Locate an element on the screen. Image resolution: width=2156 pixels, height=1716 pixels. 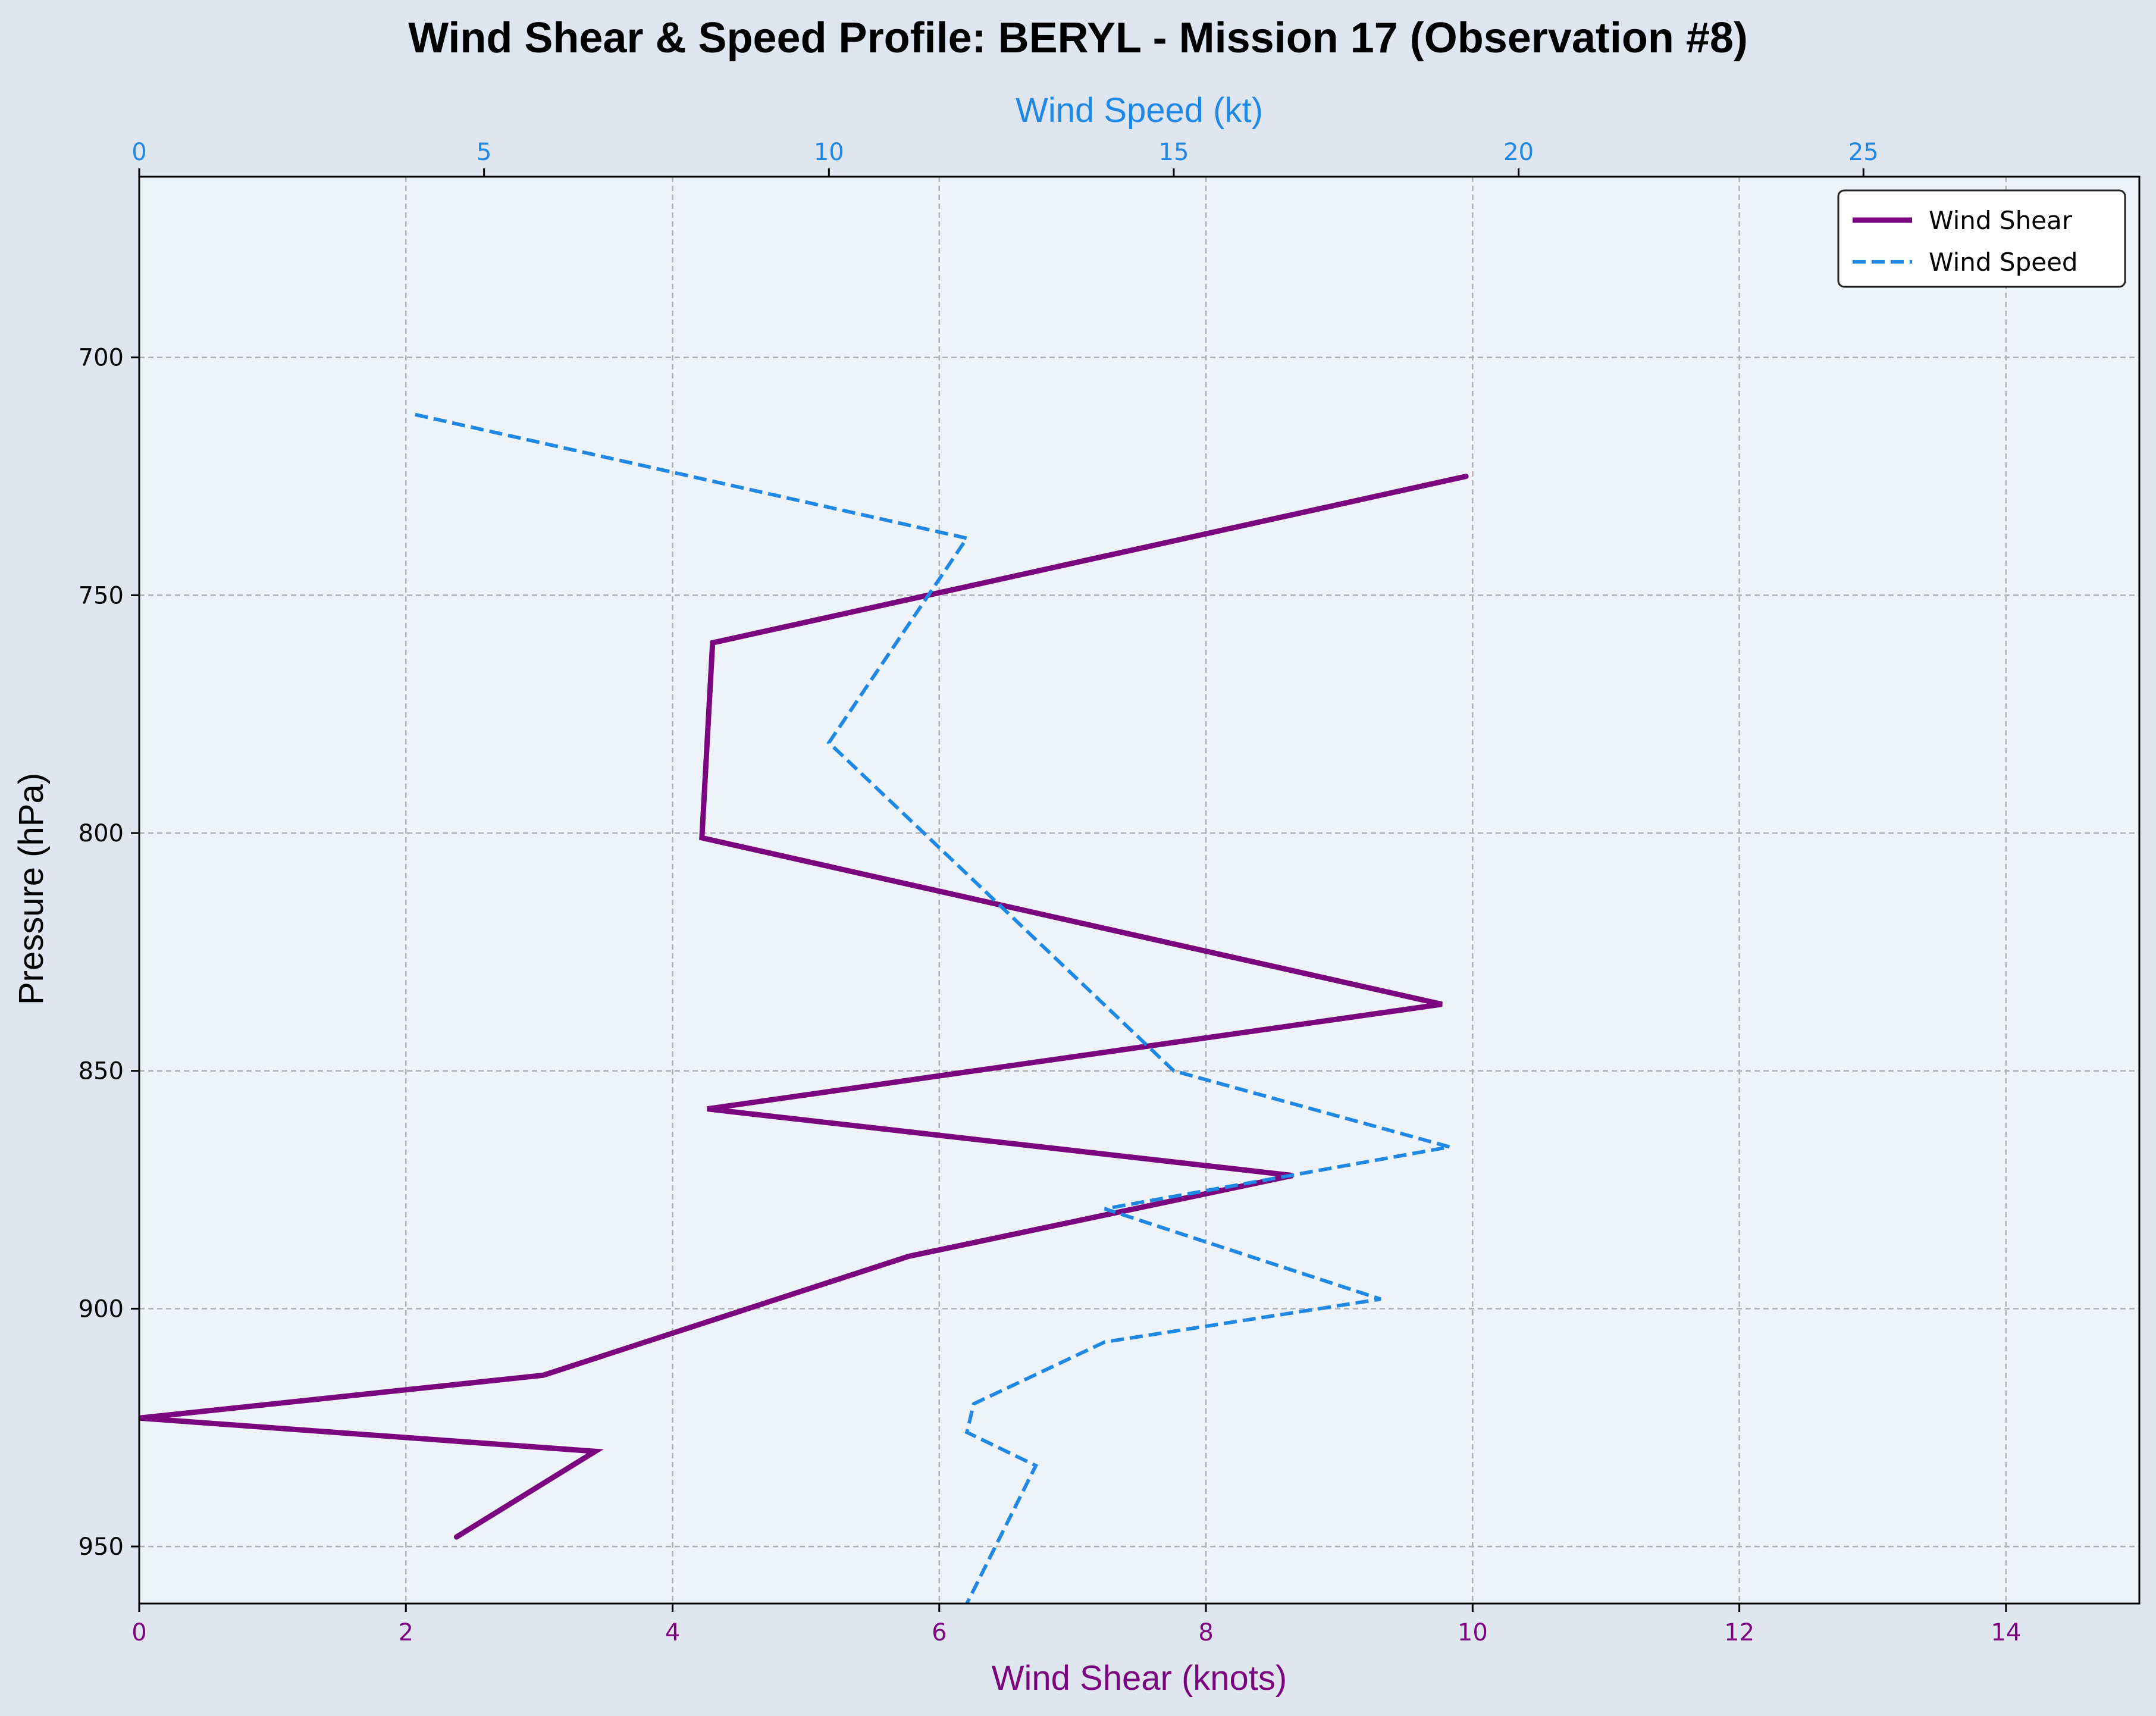
x-bottom-tick-label: 6 is located at coordinates (939, 1632).